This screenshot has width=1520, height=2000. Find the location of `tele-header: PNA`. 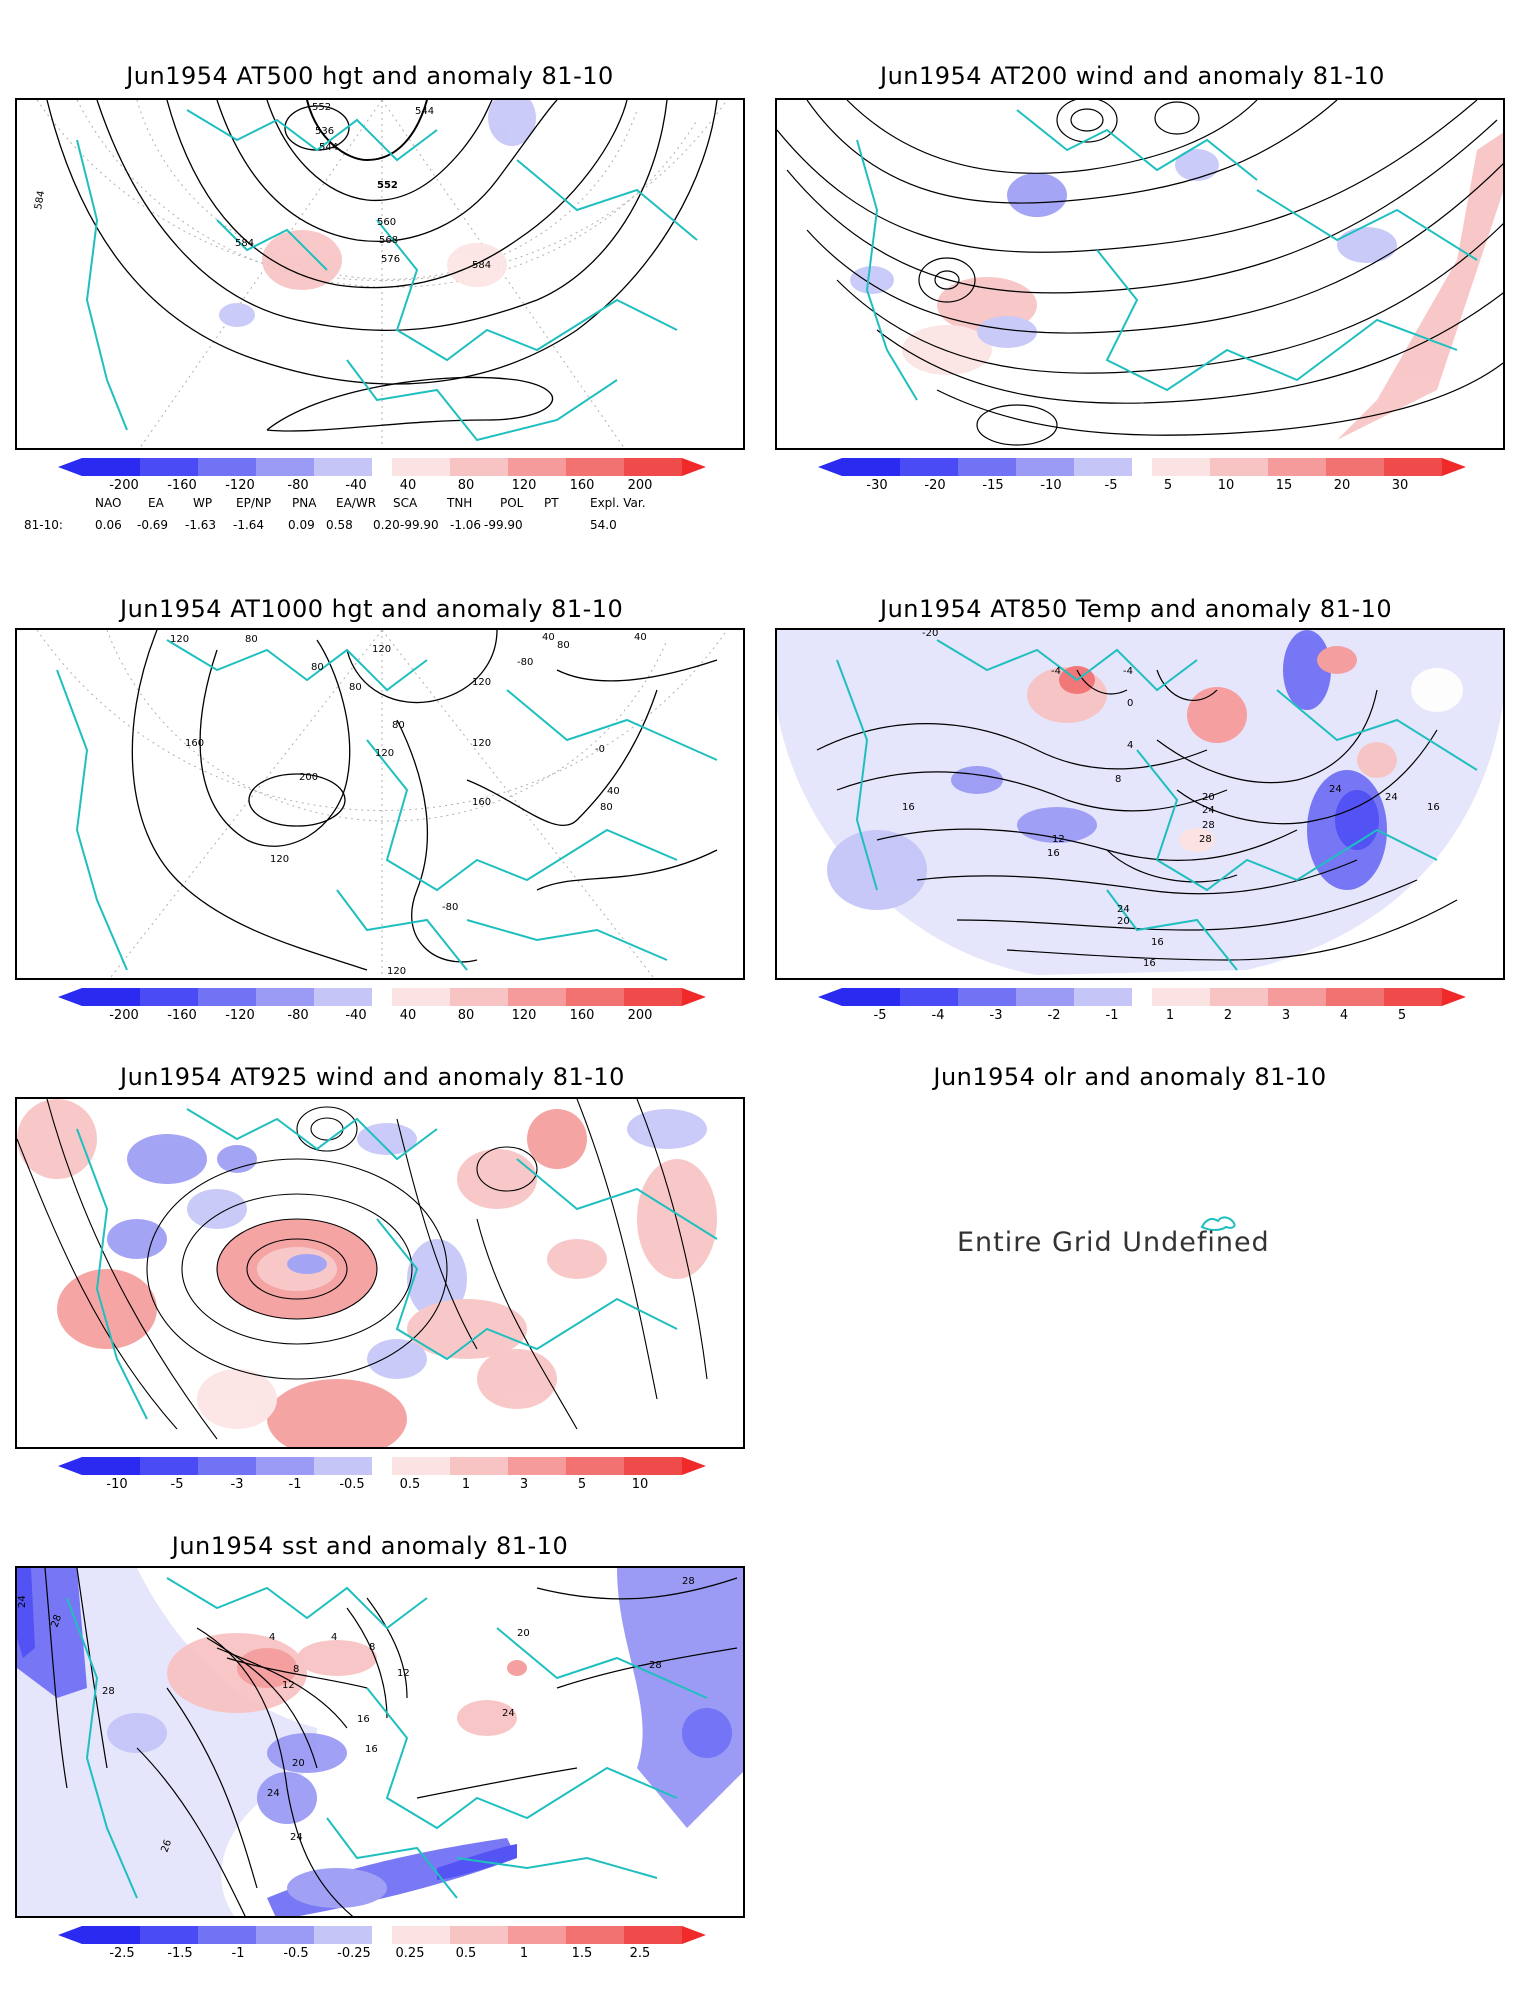

tele-header: PNA is located at coordinates (304, 503).